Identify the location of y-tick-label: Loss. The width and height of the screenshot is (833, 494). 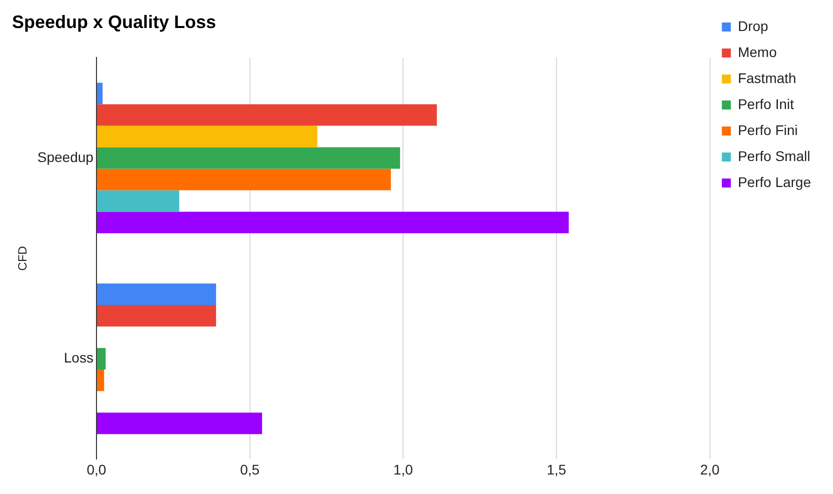
(79, 358).